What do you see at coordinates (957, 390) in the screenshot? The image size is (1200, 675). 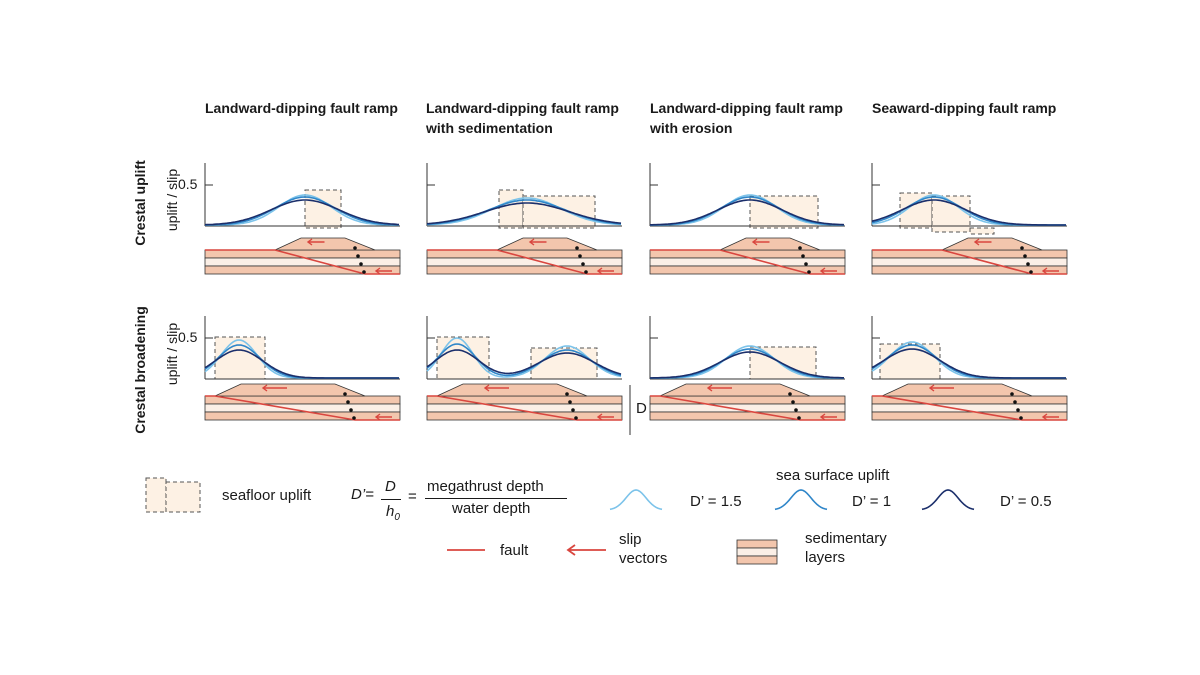 I see `ramp-layer-r2c4` at bounding box center [957, 390].